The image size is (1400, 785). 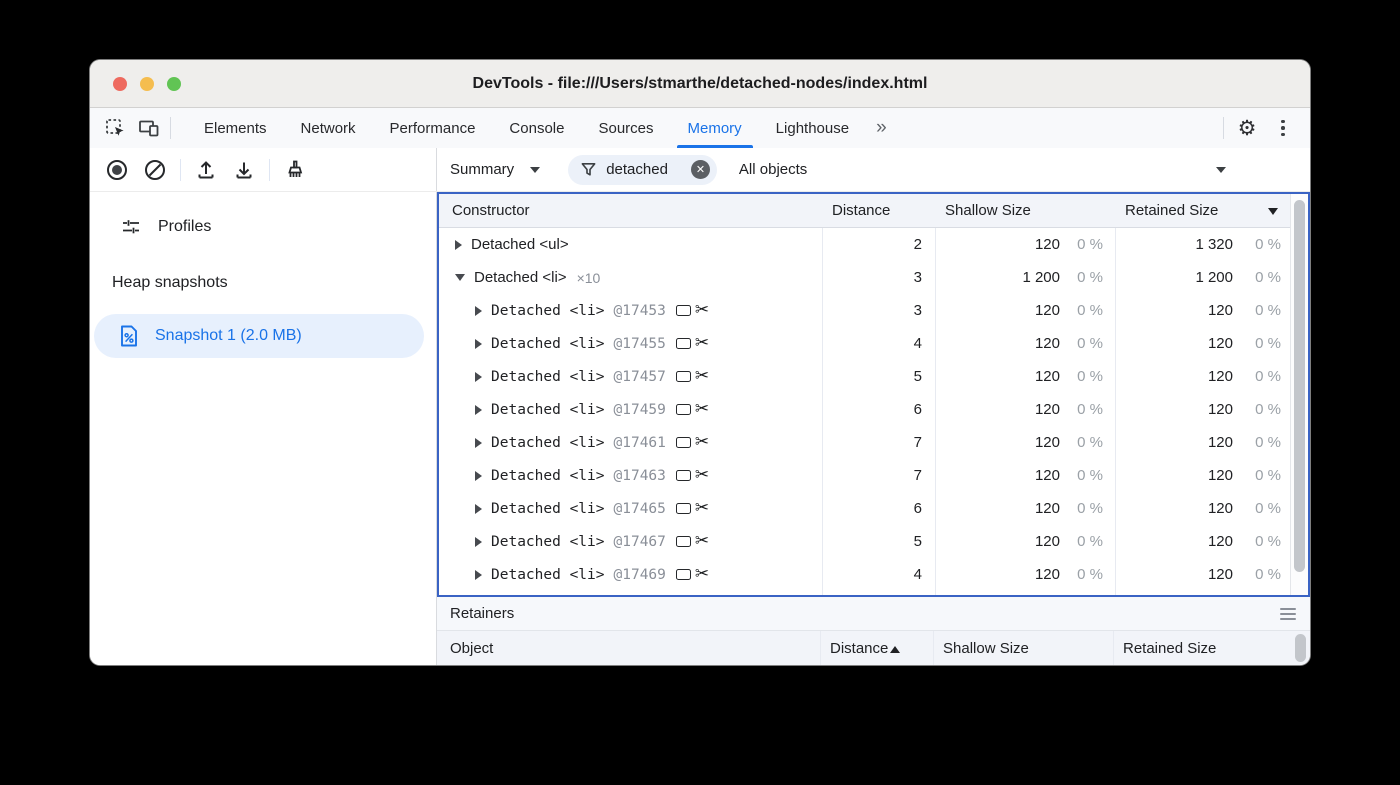 What do you see at coordinates (864, 343) in the screenshot?
I see `heap-row: Detached <li> @17455 ✂ 4 120 0 % 120 0 %` at bounding box center [864, 343].